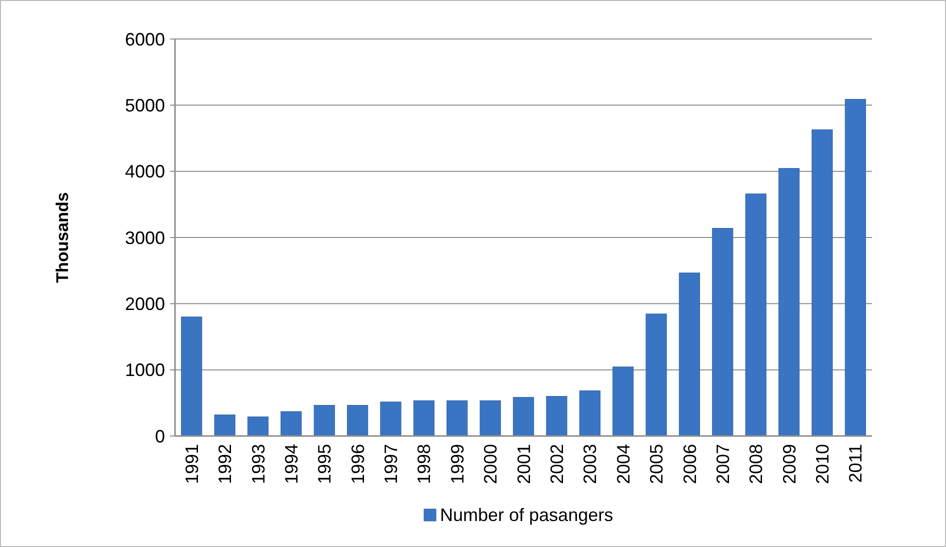 The image size is (946, 547). I want to click on legend-label: Number of pasangers, so click(527, 515).